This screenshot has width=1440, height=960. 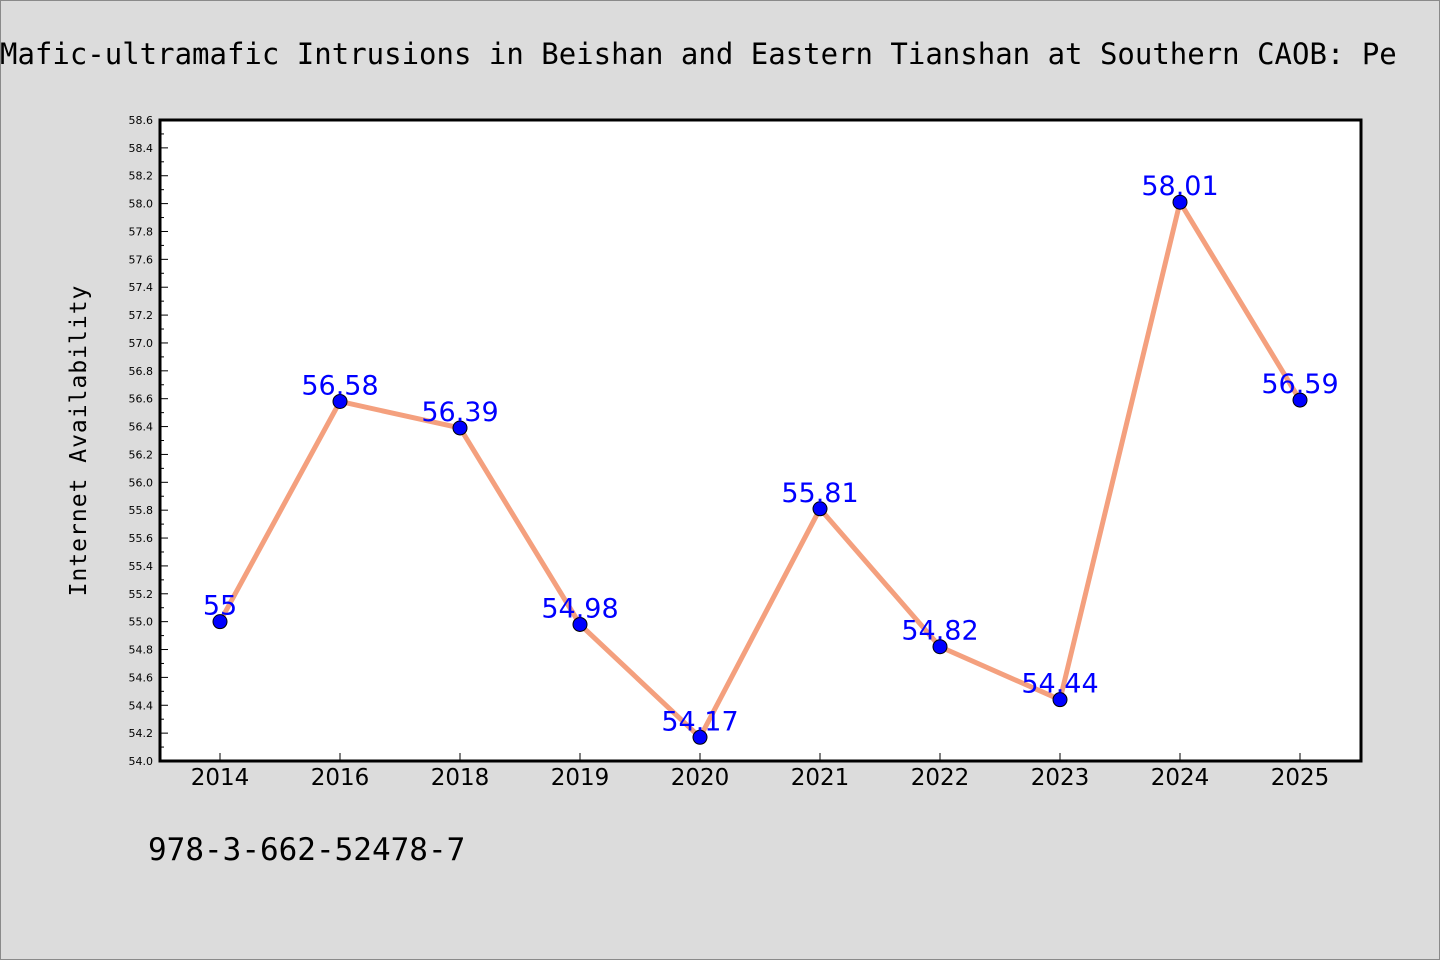 What do you see at coordinates (339, 385) in the screenshot?
I see `data-label: 56.58` at bounding box center [339, 385].